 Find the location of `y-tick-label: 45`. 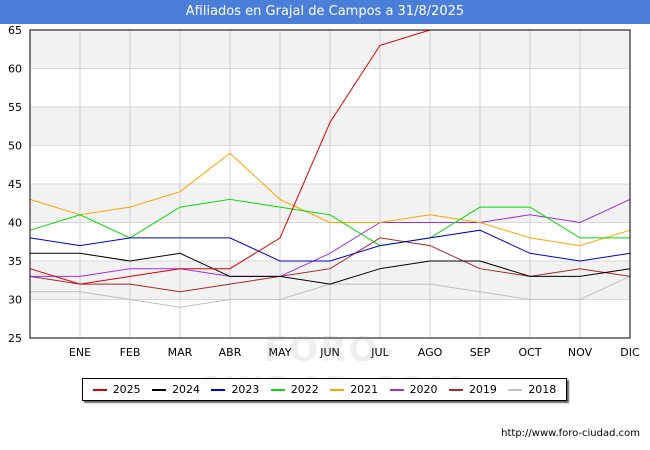

y-tick-label: 45 is located at coordinates (15, 184).